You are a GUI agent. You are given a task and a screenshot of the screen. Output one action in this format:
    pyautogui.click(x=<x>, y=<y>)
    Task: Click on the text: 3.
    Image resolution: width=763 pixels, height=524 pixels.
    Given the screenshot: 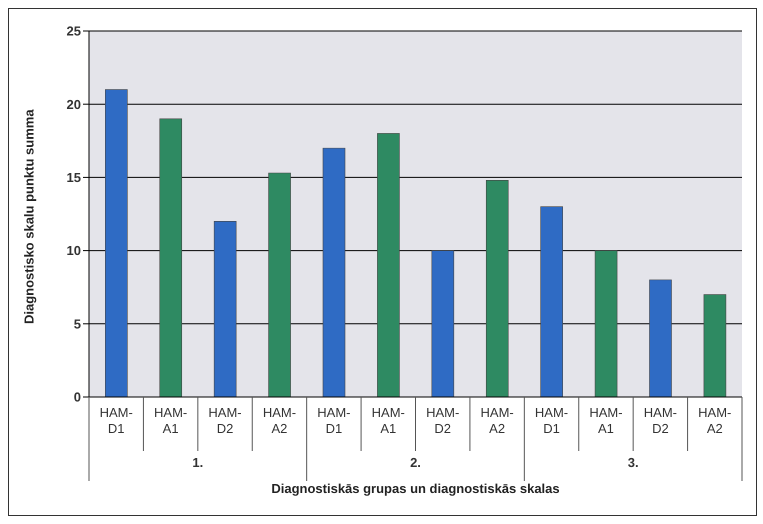 What is the action you would take?
    pyautogui.click(x=633, y=462)
    